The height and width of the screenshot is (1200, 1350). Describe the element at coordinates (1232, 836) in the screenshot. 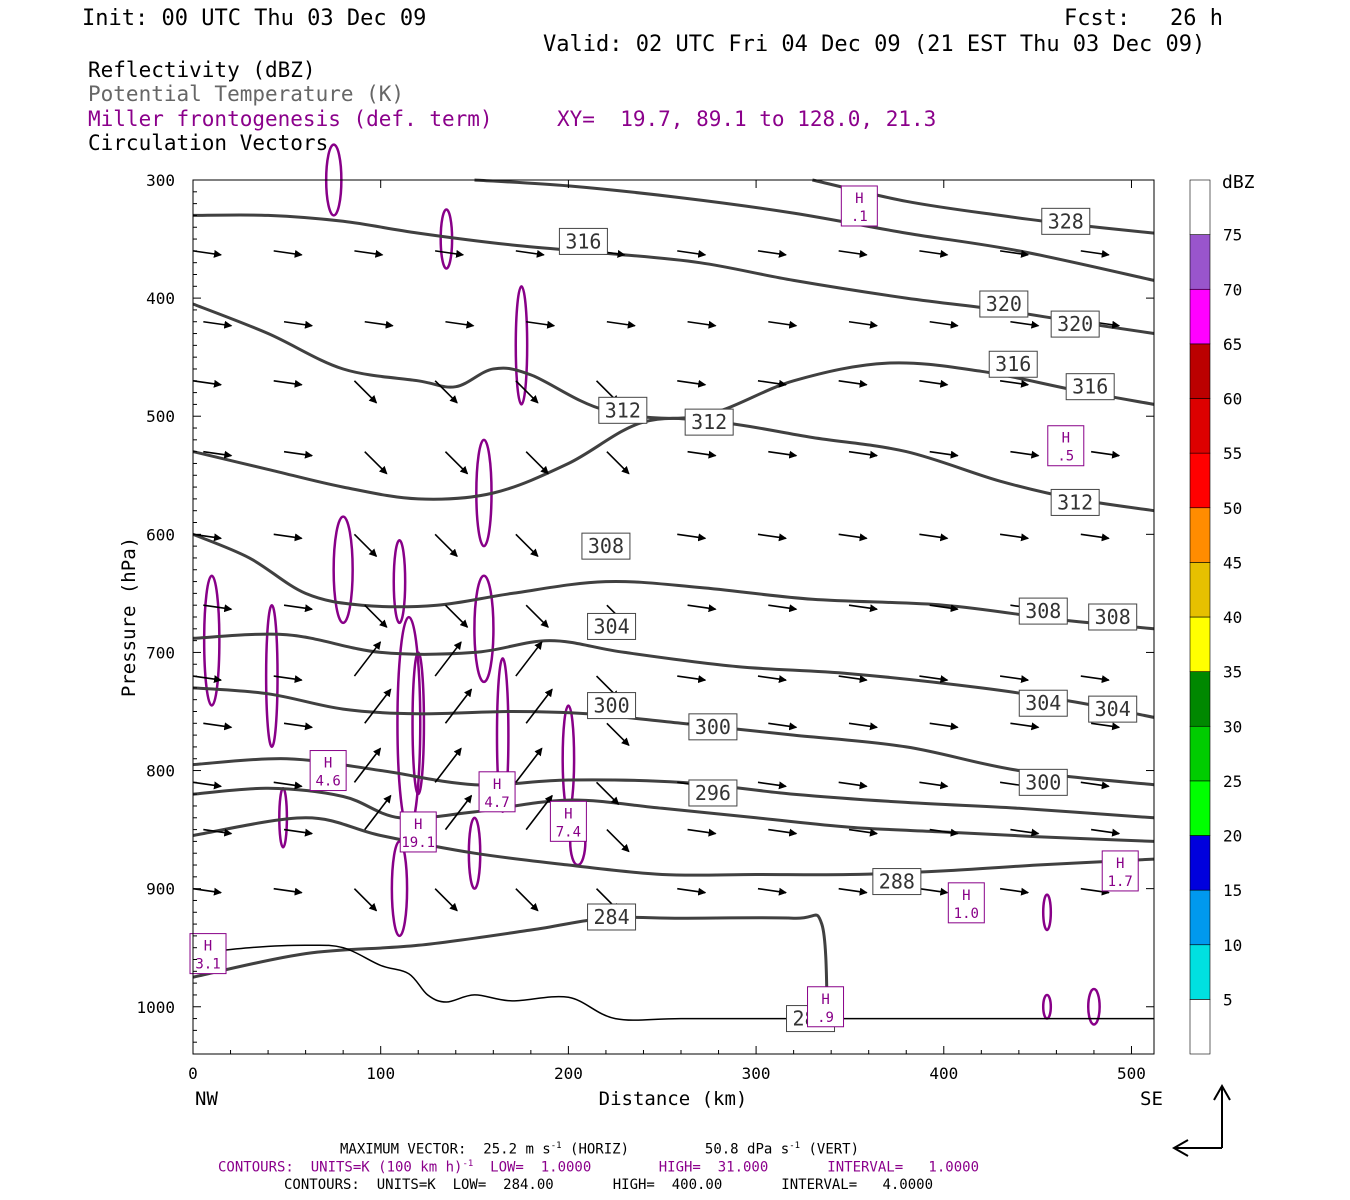

I see `colorbar-level: 20` at that location.